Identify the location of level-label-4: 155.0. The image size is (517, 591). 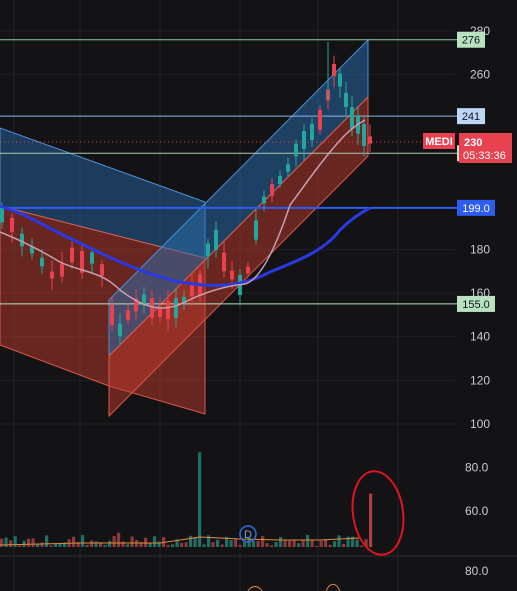
(476, 305).